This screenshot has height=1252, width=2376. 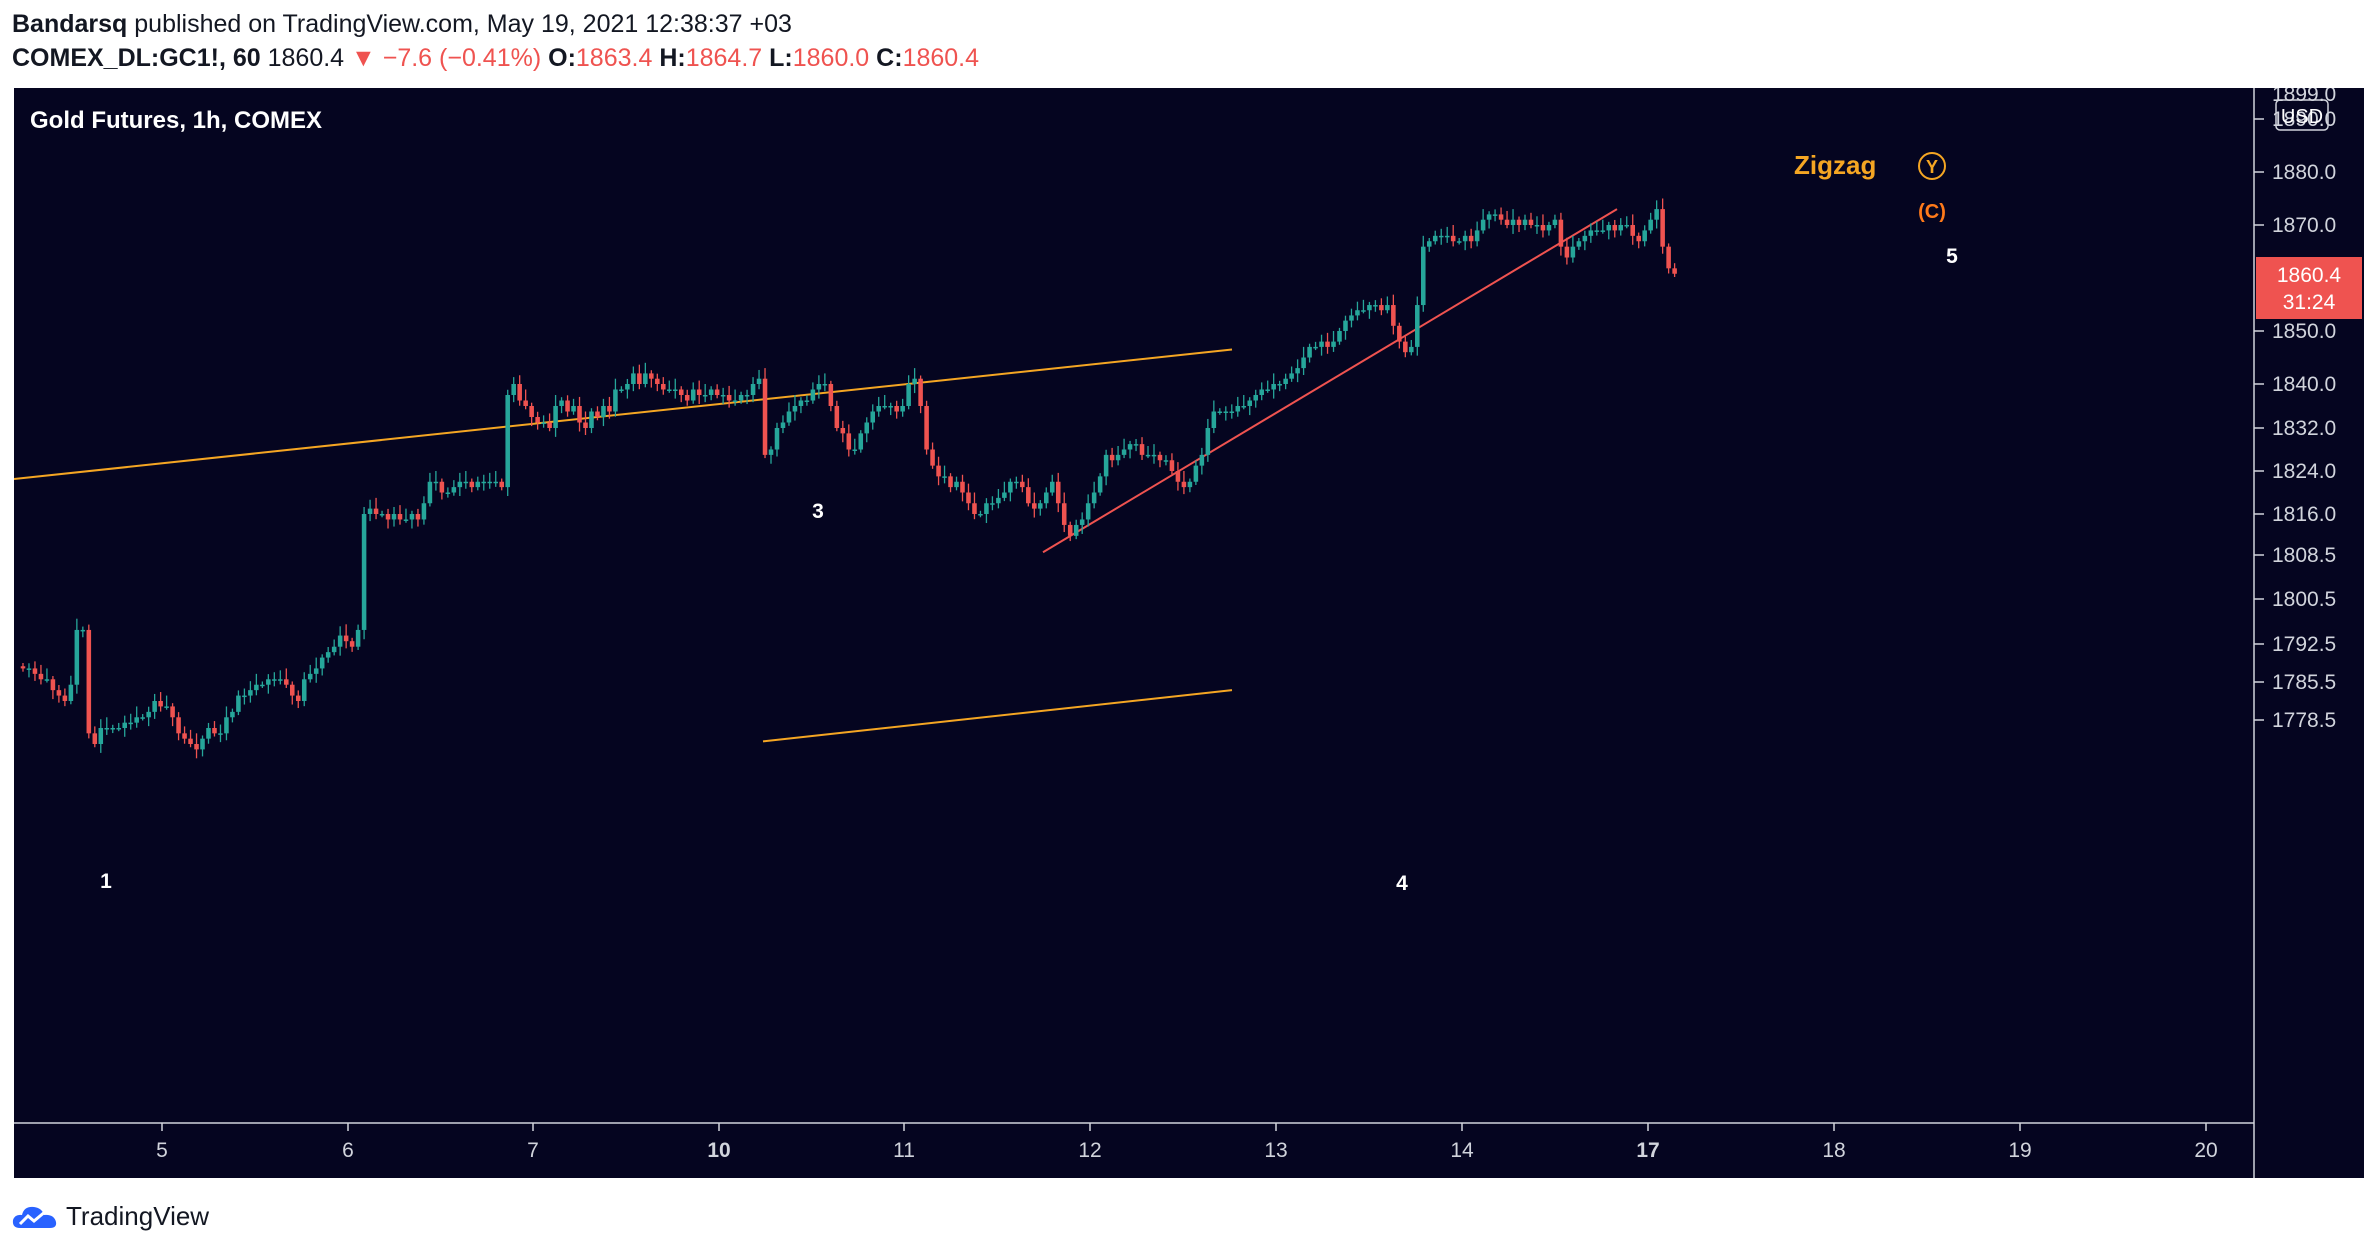 I want to click on tradingview-brand: TradingView, so click(x=138, y=1215).